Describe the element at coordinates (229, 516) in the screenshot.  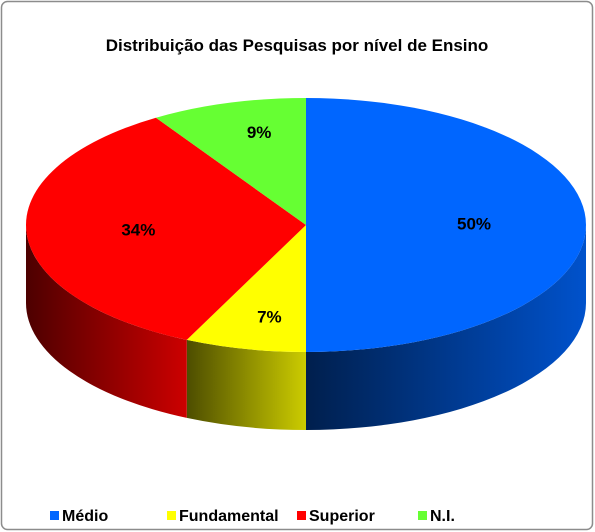
I see `legend-label: Fundamental` at that location.